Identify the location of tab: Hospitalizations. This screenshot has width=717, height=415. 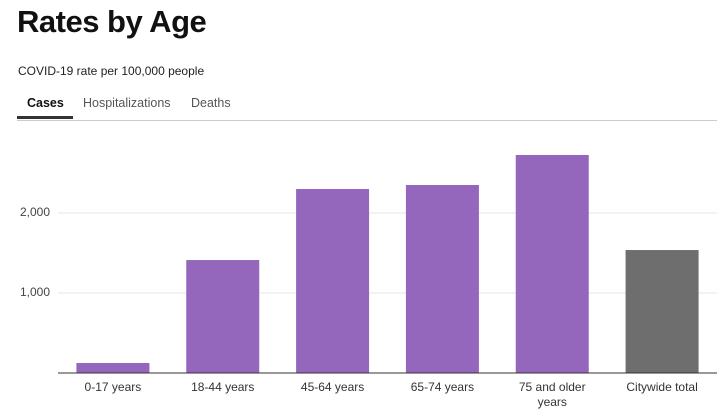
(127, 103).